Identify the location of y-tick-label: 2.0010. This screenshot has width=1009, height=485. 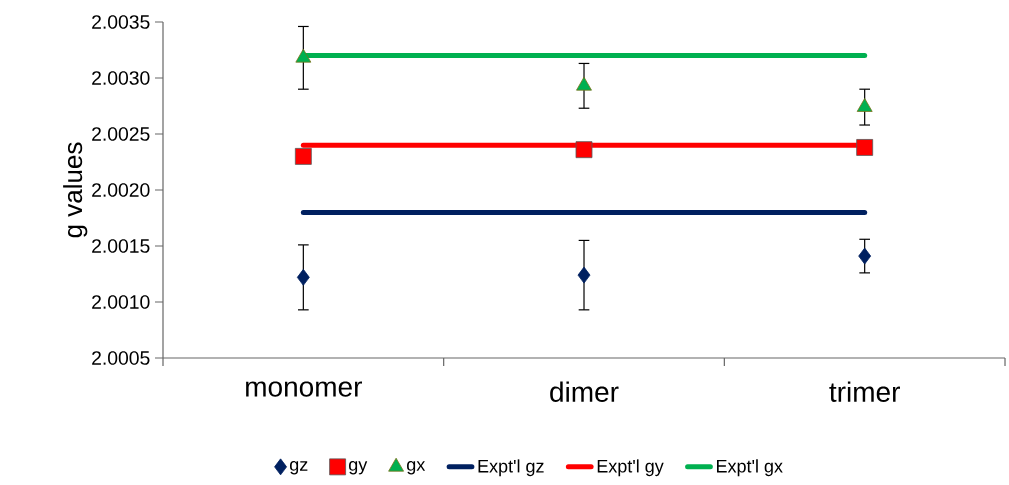
(121, 302).